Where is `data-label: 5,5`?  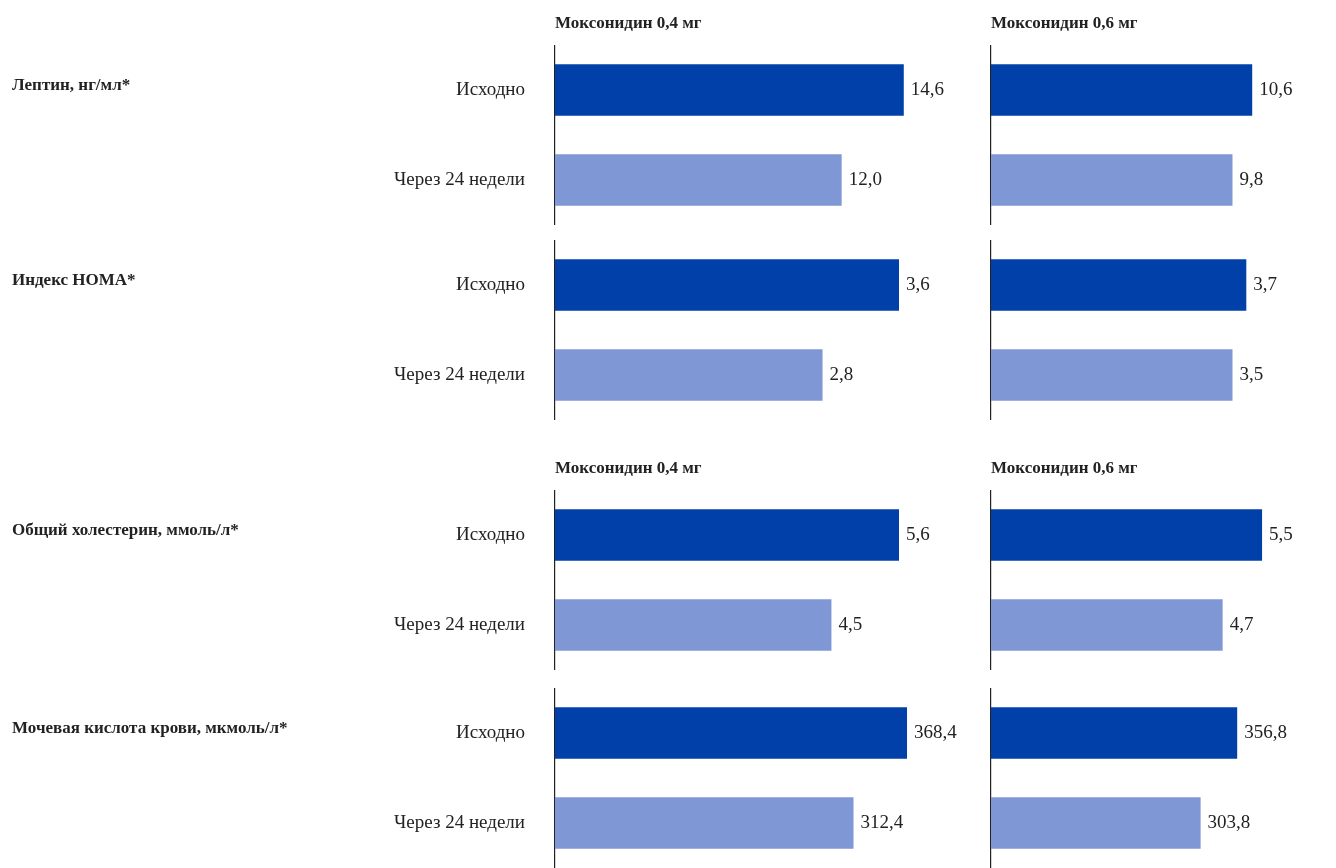 data-label: 5,5 is located at coordinates (1281, 533).